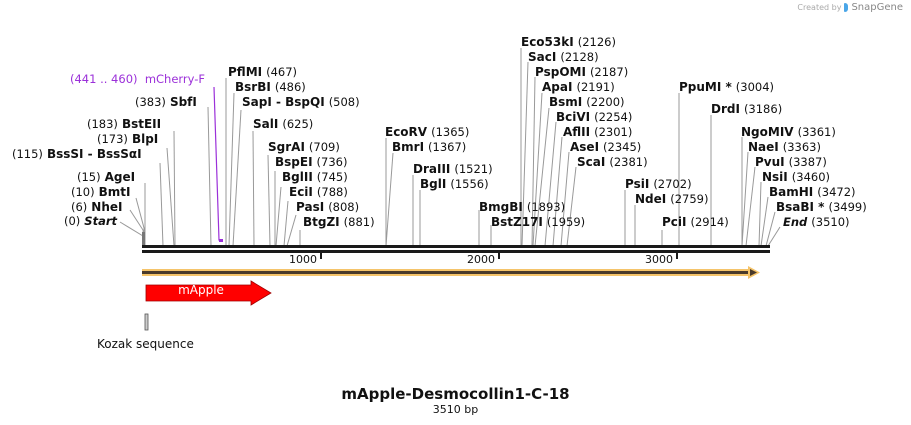 This screenshot has height=425, width=911. Describe the element at coordinates (221, 240) in the screenshot. I see `primer-mark` at that location.